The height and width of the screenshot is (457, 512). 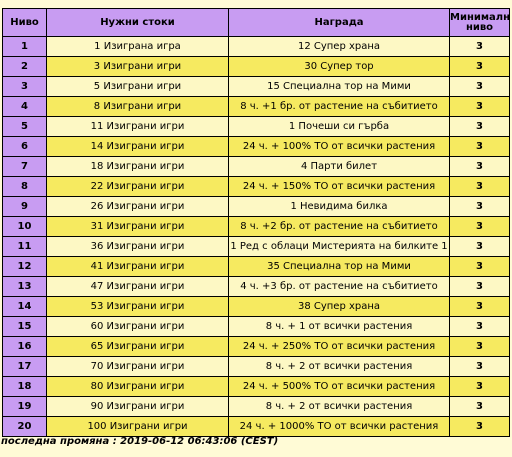 What do you see at coordinates (339, 286) in the screenshot?
I see `reward-cell: 4 ч. +3 бр. от растение на събитието` at bounding box center [339, 286].